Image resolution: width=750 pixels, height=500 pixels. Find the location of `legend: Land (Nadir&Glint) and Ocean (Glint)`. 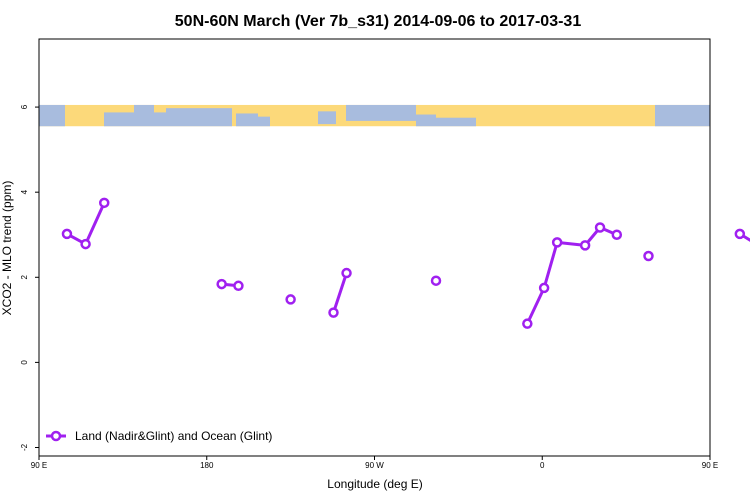

legend: Land (Nadir&Glint) and Ocean (Glint) is located at coordinates (159, 436).